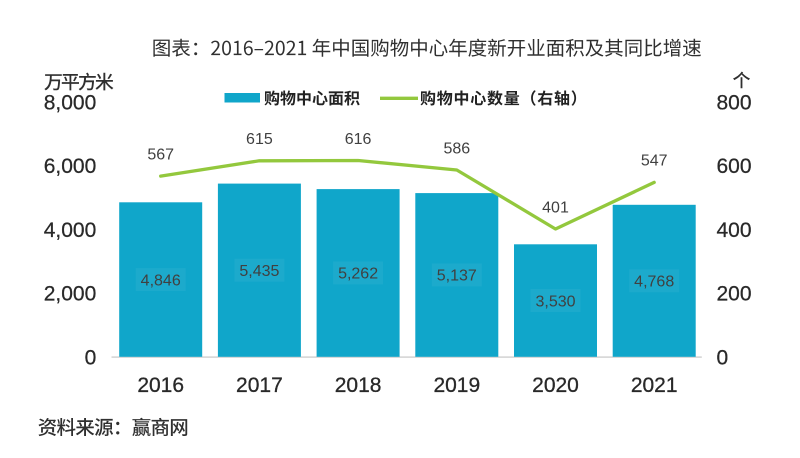 Image resolution: width=800 pixels, height=458 pixels. What do you see at coordinates (259, 271) in the screenshot?
I see `svg-text: 5,435` at bounding box center [259, 271].